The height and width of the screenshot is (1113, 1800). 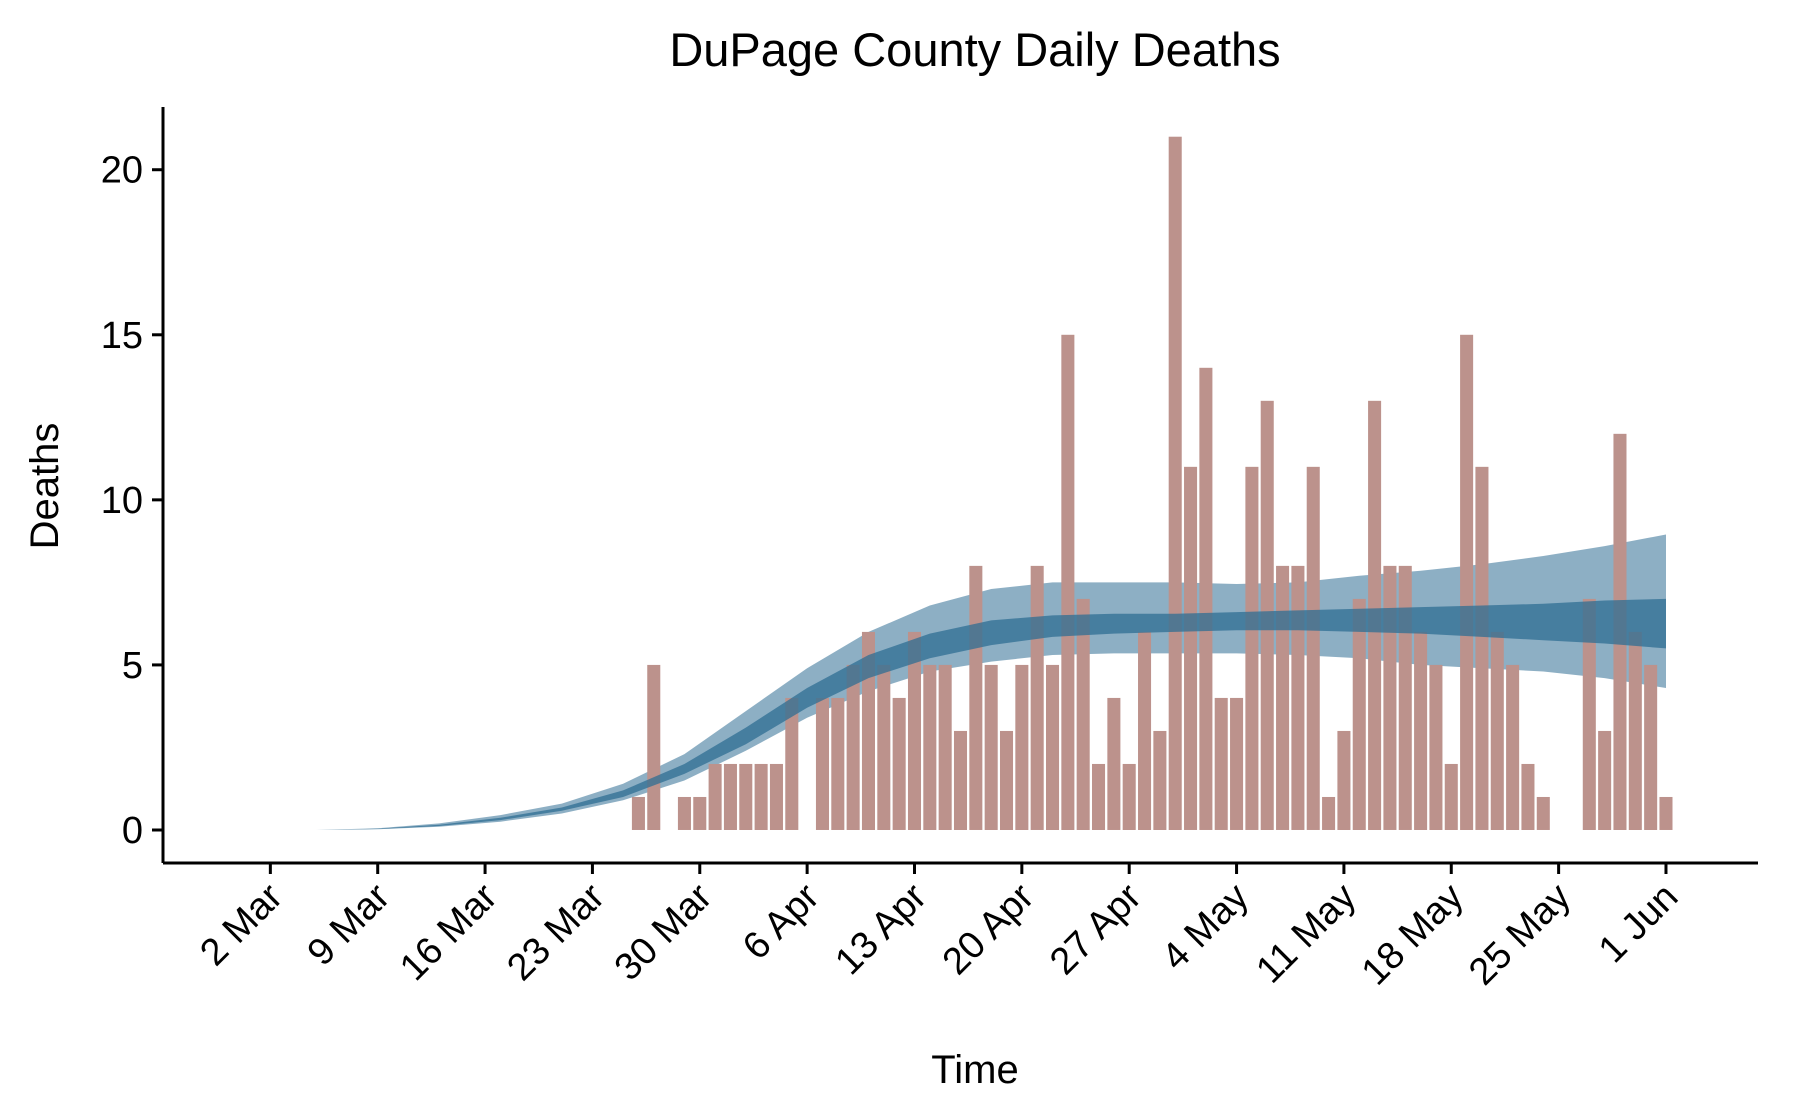 What do you see at coordinates (556, 932) in the screenshot?
I see `x-tick-label: 23 Mar` at bounding box center [556, 932].